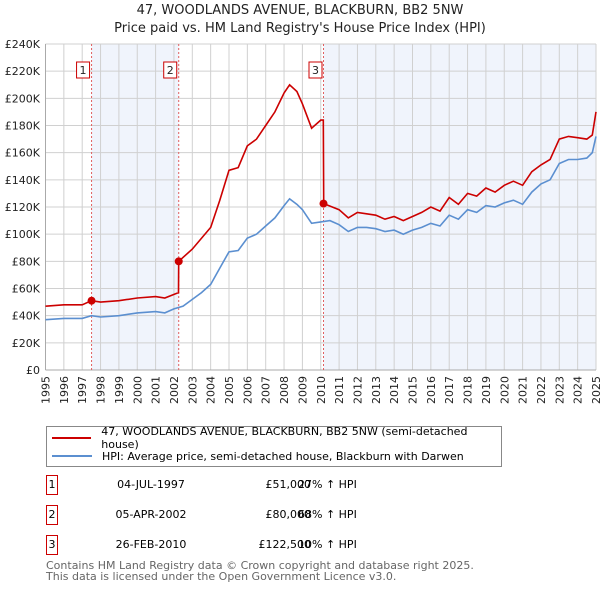 The image size is (600, 590). I want to click on x-tick-label: 1999, so click(119, 390).